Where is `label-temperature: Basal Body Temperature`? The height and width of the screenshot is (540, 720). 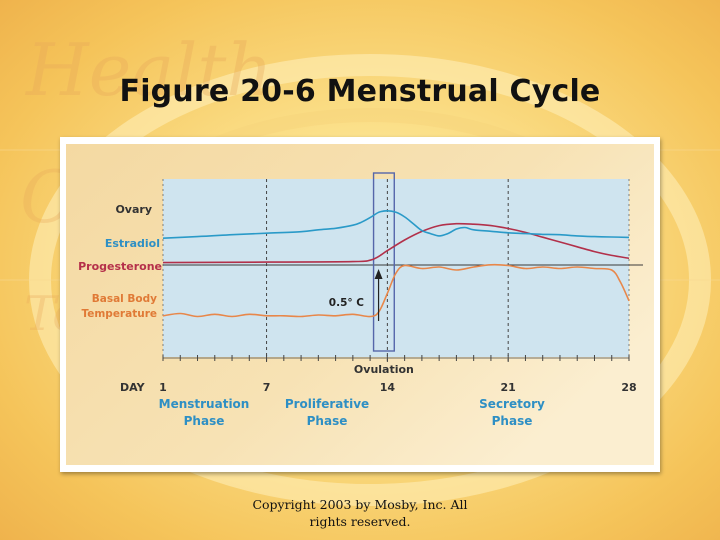 label-temperature: Basal Body Temperature is located at coordinates (119, 306).